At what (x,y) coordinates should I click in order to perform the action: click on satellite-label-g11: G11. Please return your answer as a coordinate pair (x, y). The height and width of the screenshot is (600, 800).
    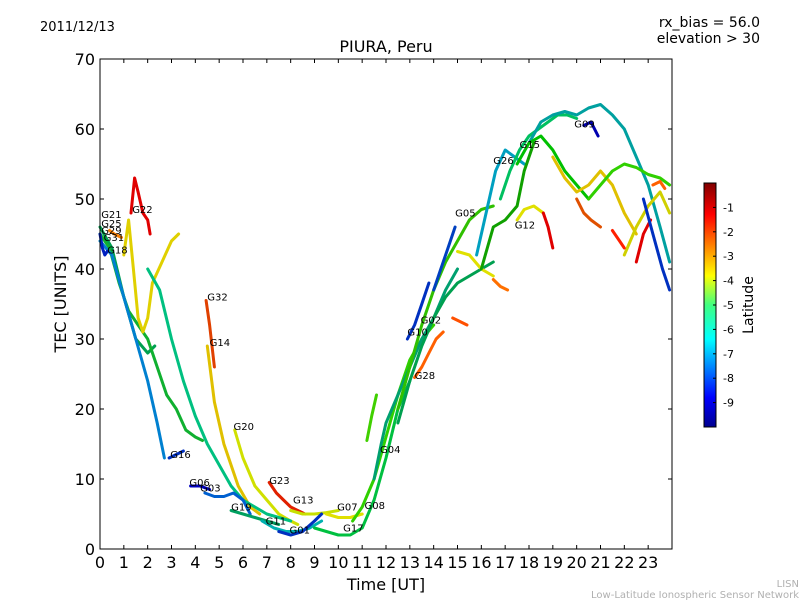
    Looking at the image, I should click on (276, 522).